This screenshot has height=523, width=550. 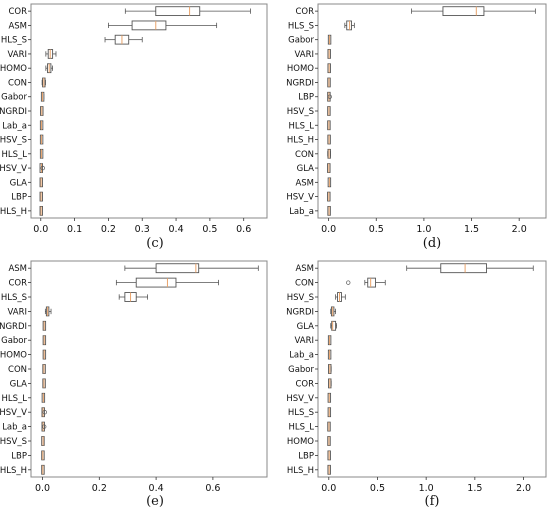 What do you see at coordinates (142, 229) in the screenshot?
I see `x-tick-label: 0.3` at bounding box center [142, 229].